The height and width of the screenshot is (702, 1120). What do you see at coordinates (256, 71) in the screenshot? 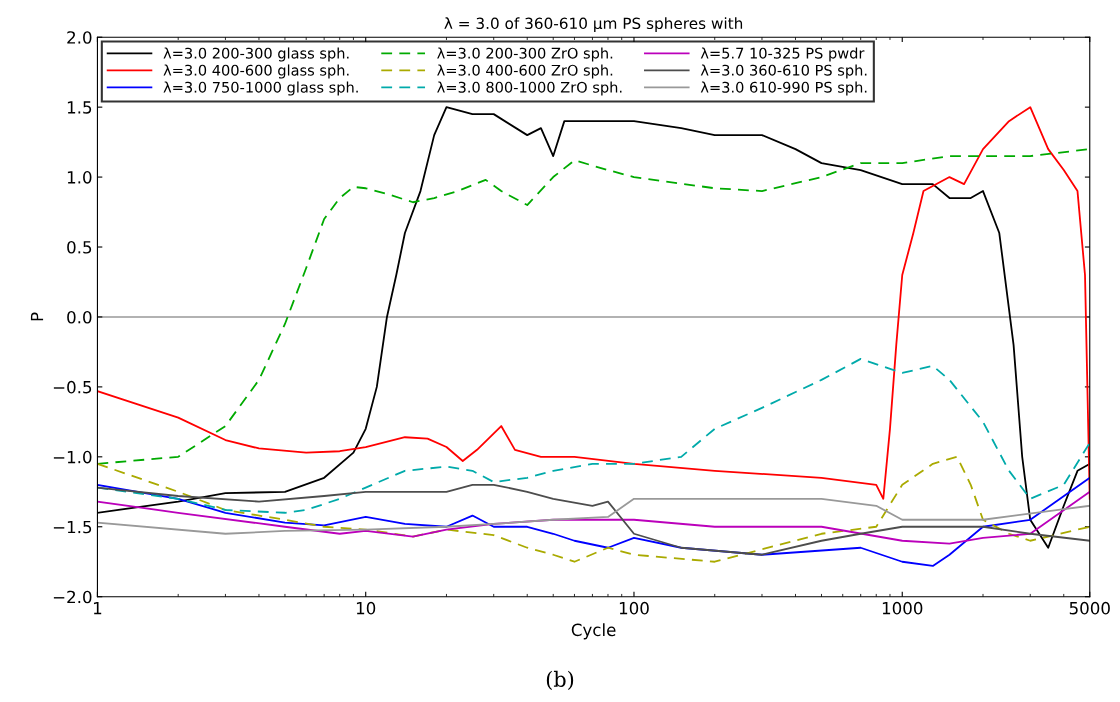
I see `legend-label: λ=3.0 400-600 glass sph.` at bounding box center [256, 71].